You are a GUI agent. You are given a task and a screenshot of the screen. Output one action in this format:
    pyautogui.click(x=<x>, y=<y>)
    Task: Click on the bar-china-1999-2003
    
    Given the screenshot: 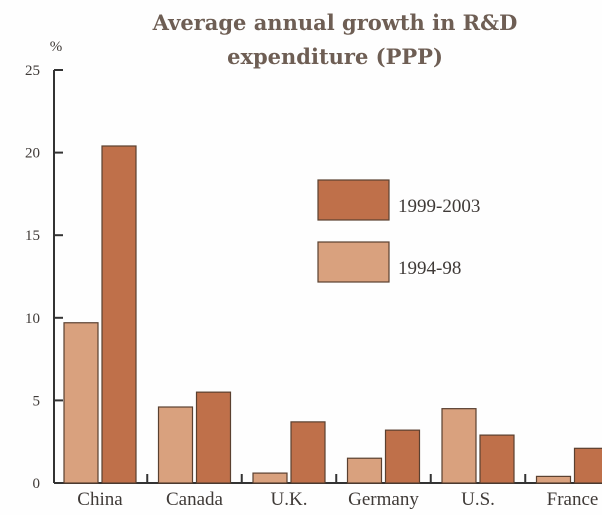 What is the action you would take?
    pyautogui.click(x=119, y=314)
    